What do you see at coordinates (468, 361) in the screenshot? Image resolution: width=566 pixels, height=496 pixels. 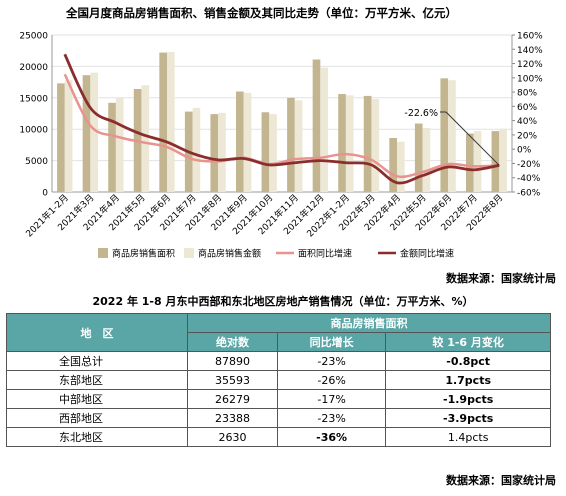 I see `chg-cell: -0.8pct` at bounding box center [468, 361].